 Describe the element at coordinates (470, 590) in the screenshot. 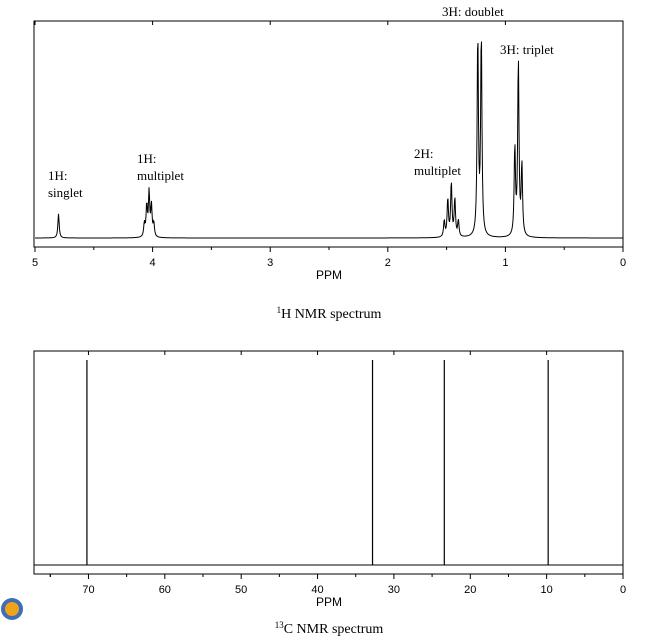

I see `tick-label: 20` at that location.